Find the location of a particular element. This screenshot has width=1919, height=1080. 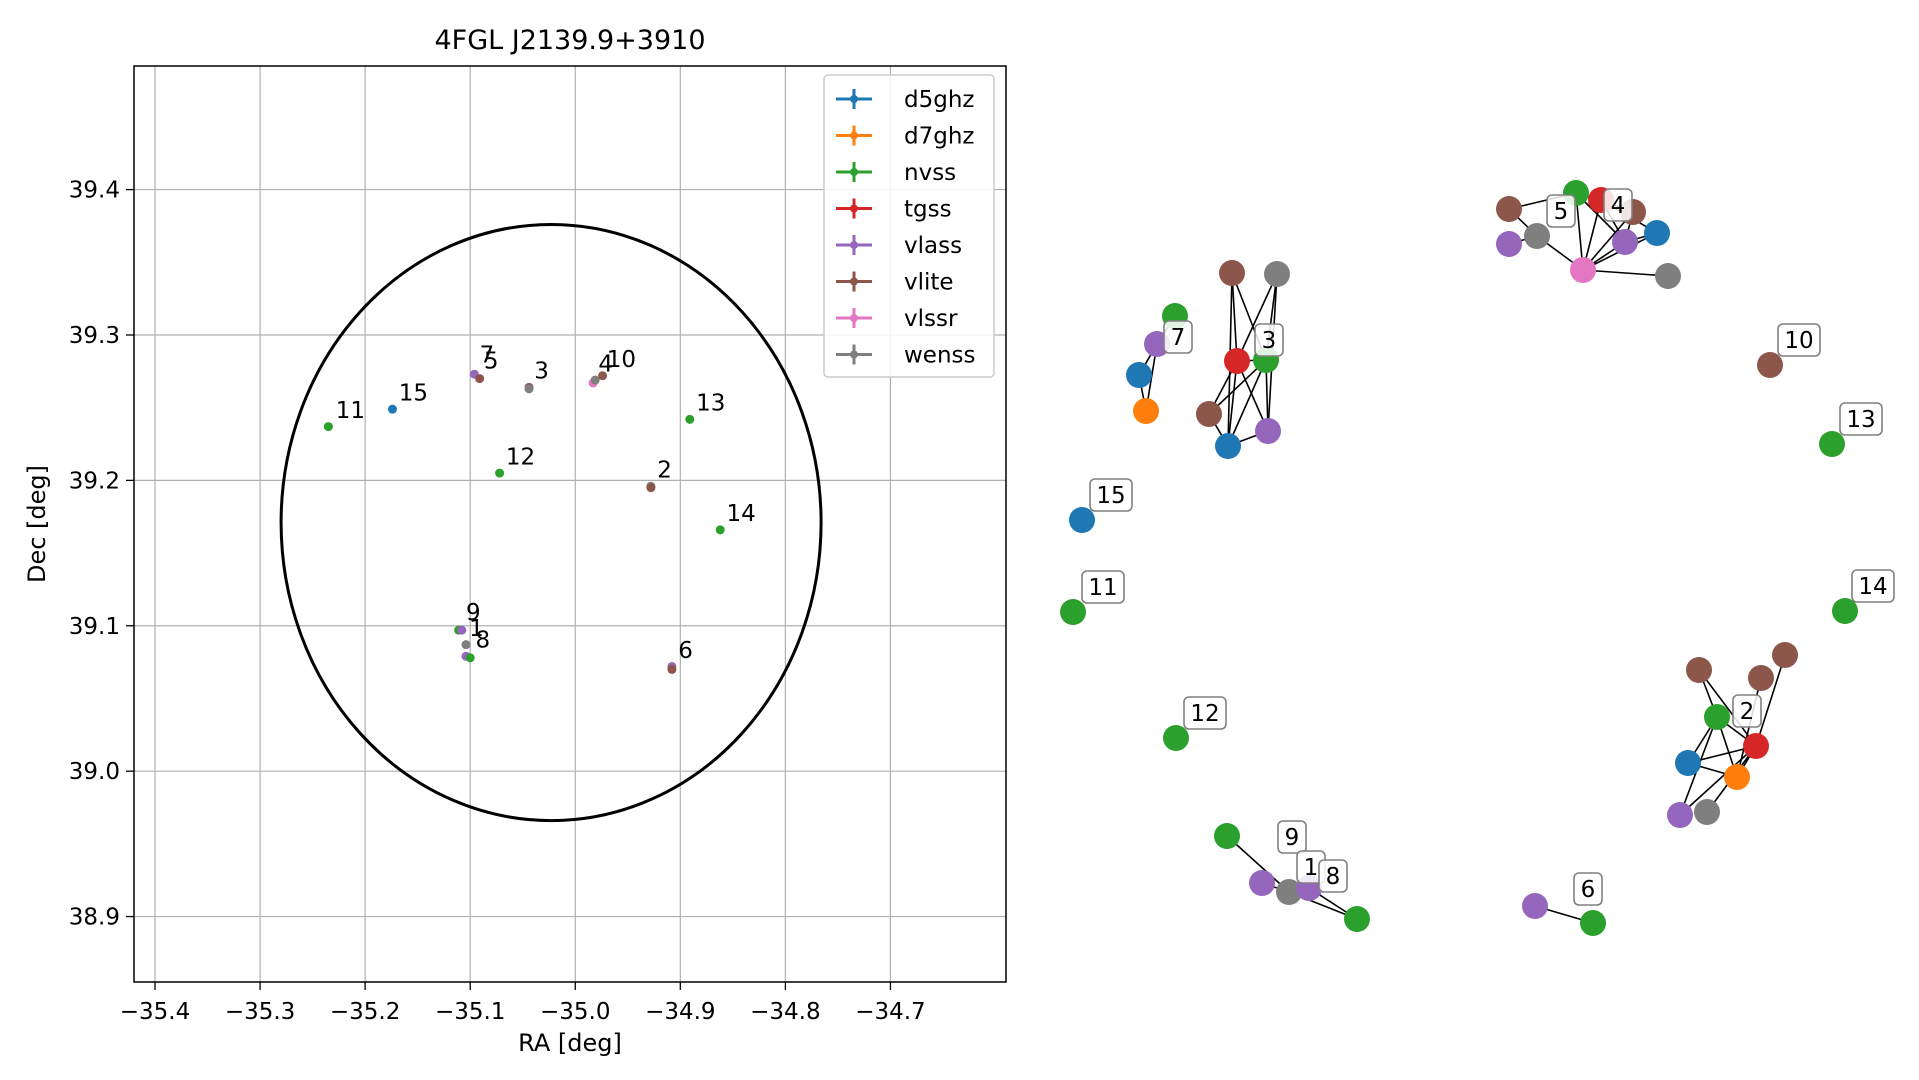

y-axis-ticks: 38.9 39.0 39.1 39.2 39.3 39.4 is located at coordinates (101, 554).